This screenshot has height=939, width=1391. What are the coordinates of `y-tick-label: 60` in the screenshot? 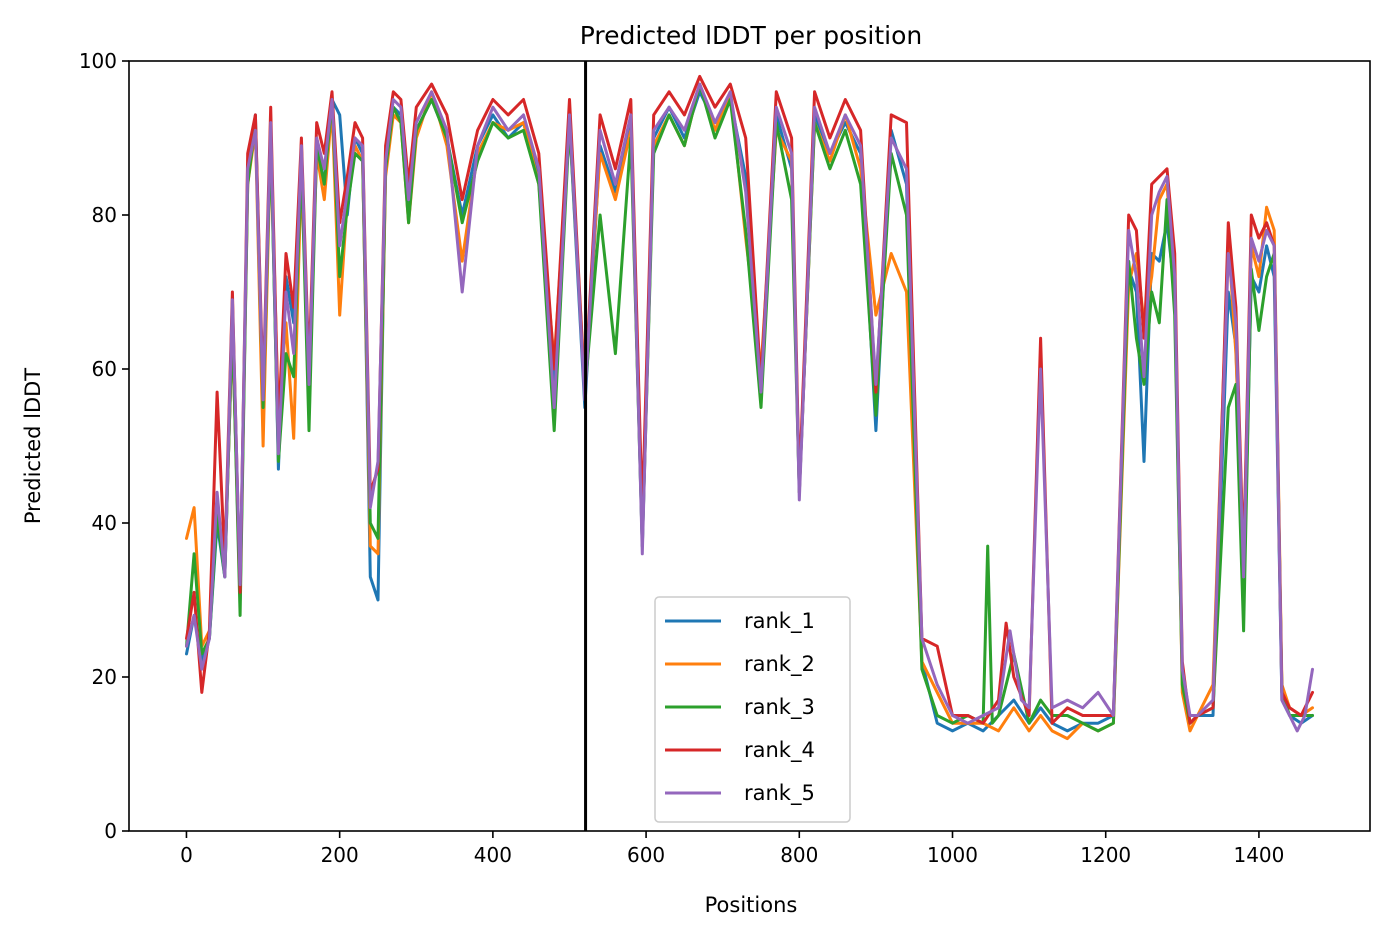 It's located at (104, 369).